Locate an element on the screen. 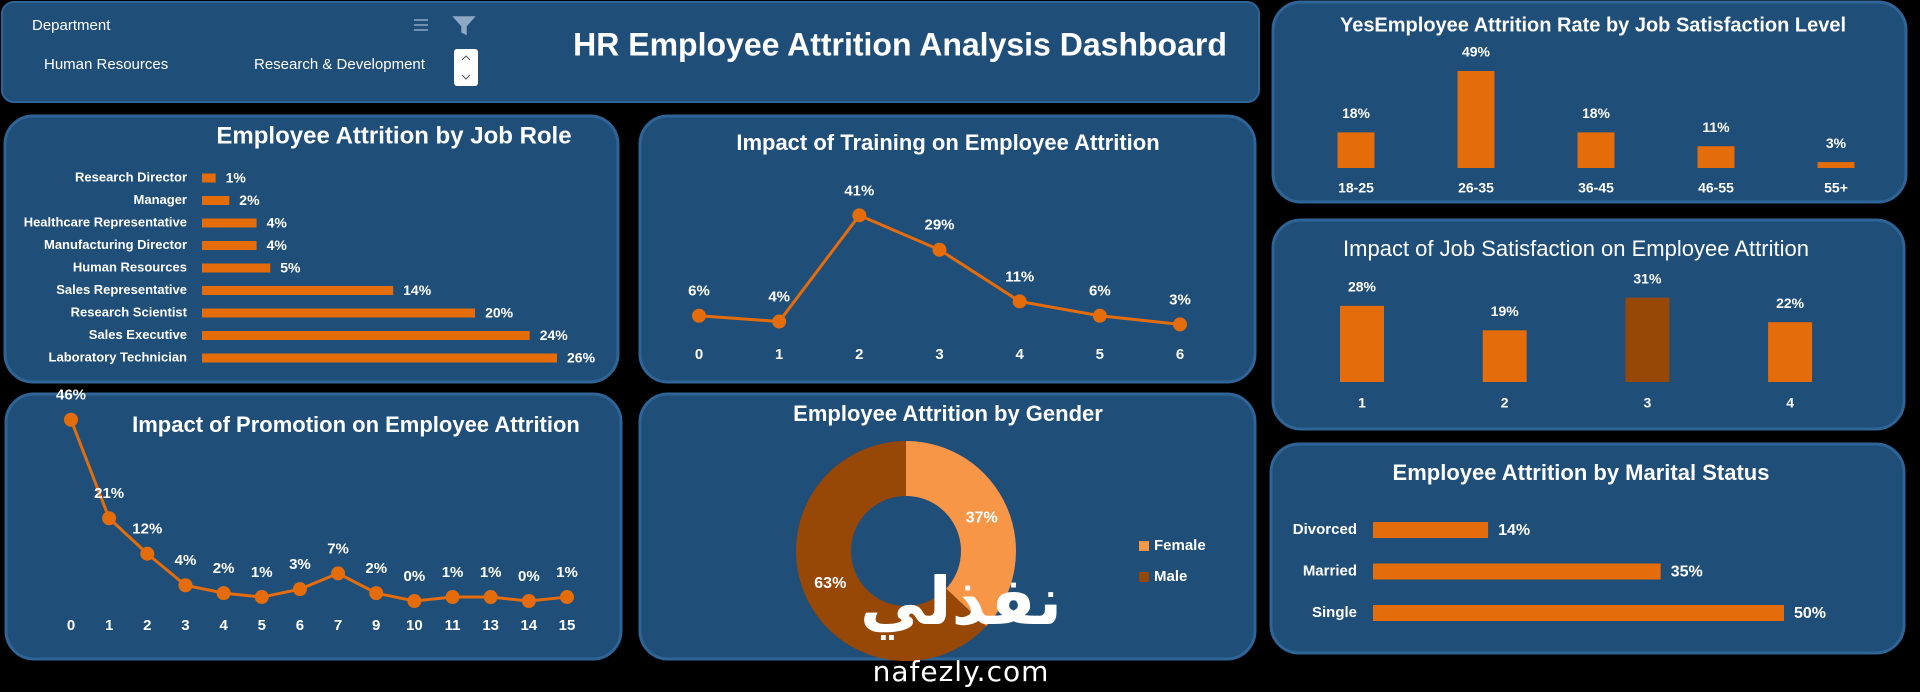  category-label: Research Scientist is located at coordinates (129, 311).